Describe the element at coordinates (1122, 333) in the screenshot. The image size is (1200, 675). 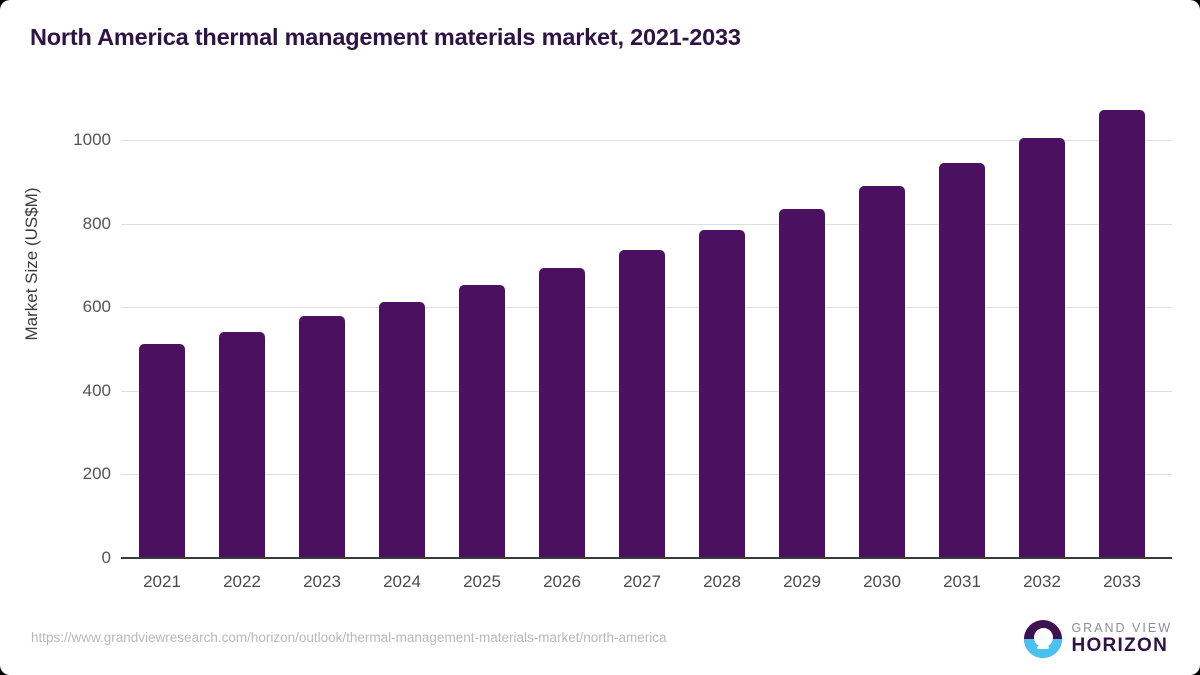
I see `bar-2033` at that location.